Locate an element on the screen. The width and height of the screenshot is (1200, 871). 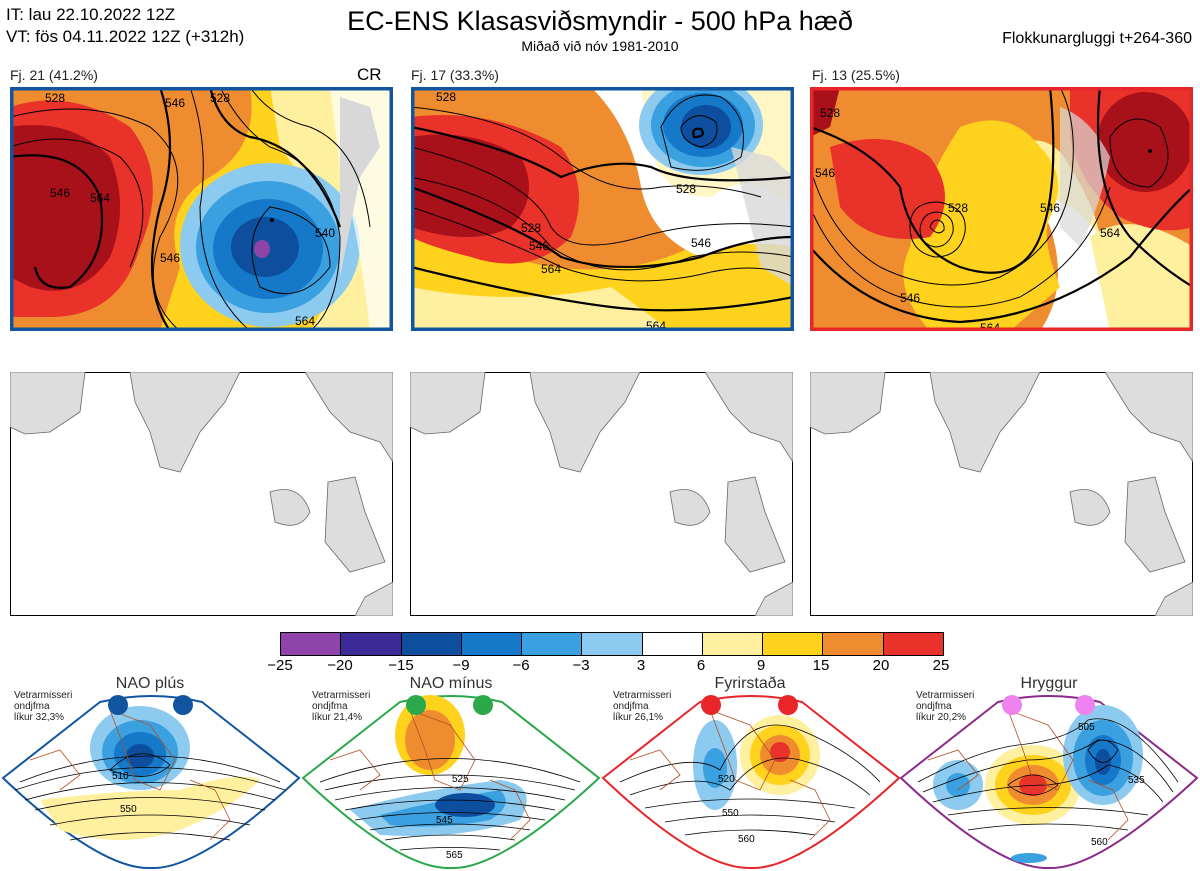
colorbar is located at coordinates (612, 644).